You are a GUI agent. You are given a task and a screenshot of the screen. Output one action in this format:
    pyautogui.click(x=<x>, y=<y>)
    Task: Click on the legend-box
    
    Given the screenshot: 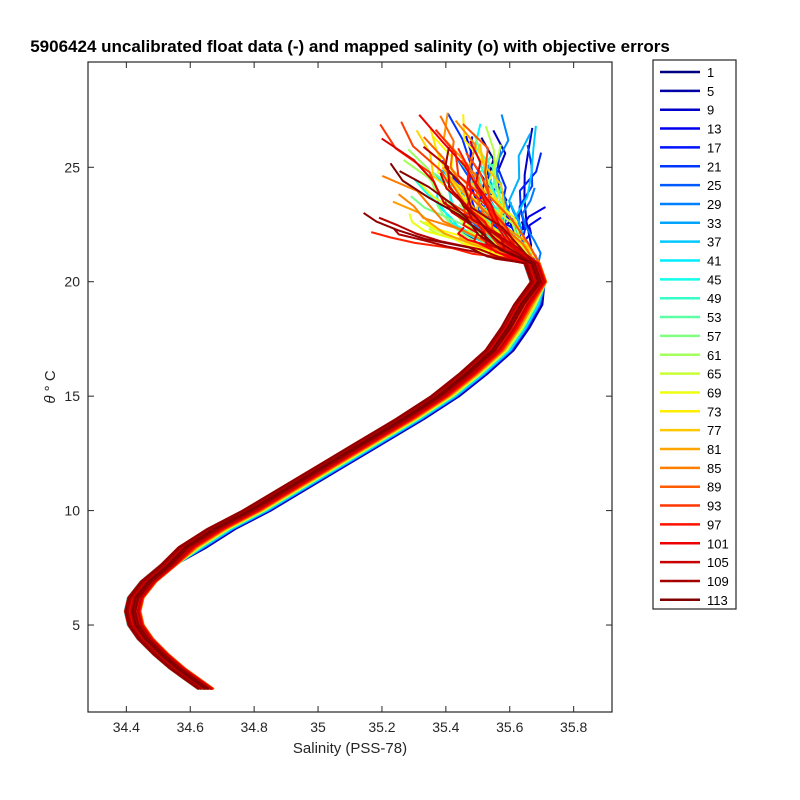 What is the action you would take?
    pyautogui.click(x=694, y=334)
    